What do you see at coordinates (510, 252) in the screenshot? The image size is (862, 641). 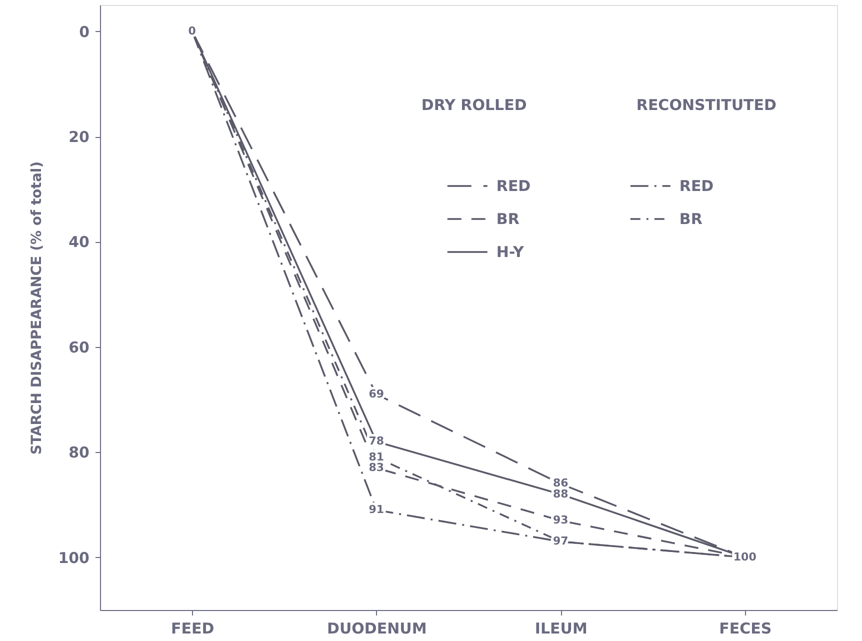 I see `legend-label: H-Y` at bounding box center [510, 252].